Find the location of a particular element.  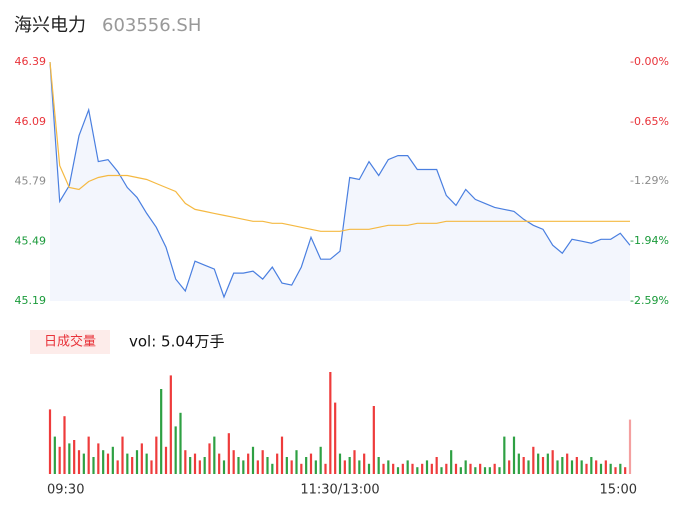

y2-tick-label: -0.65% is located at coordinates (649, 121).